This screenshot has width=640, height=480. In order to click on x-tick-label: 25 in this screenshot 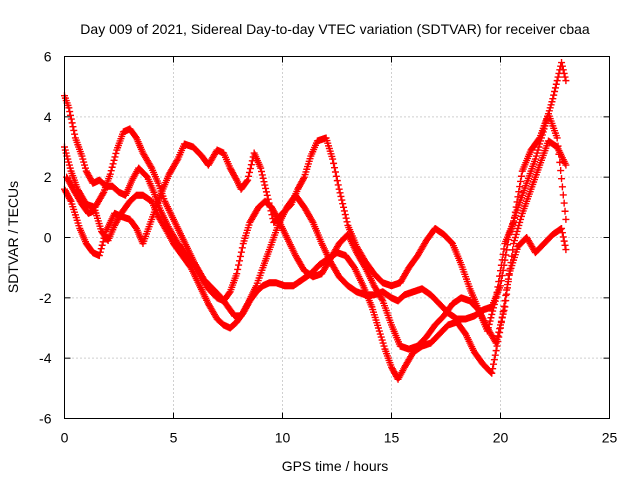, I will do `click(610, 438)`.